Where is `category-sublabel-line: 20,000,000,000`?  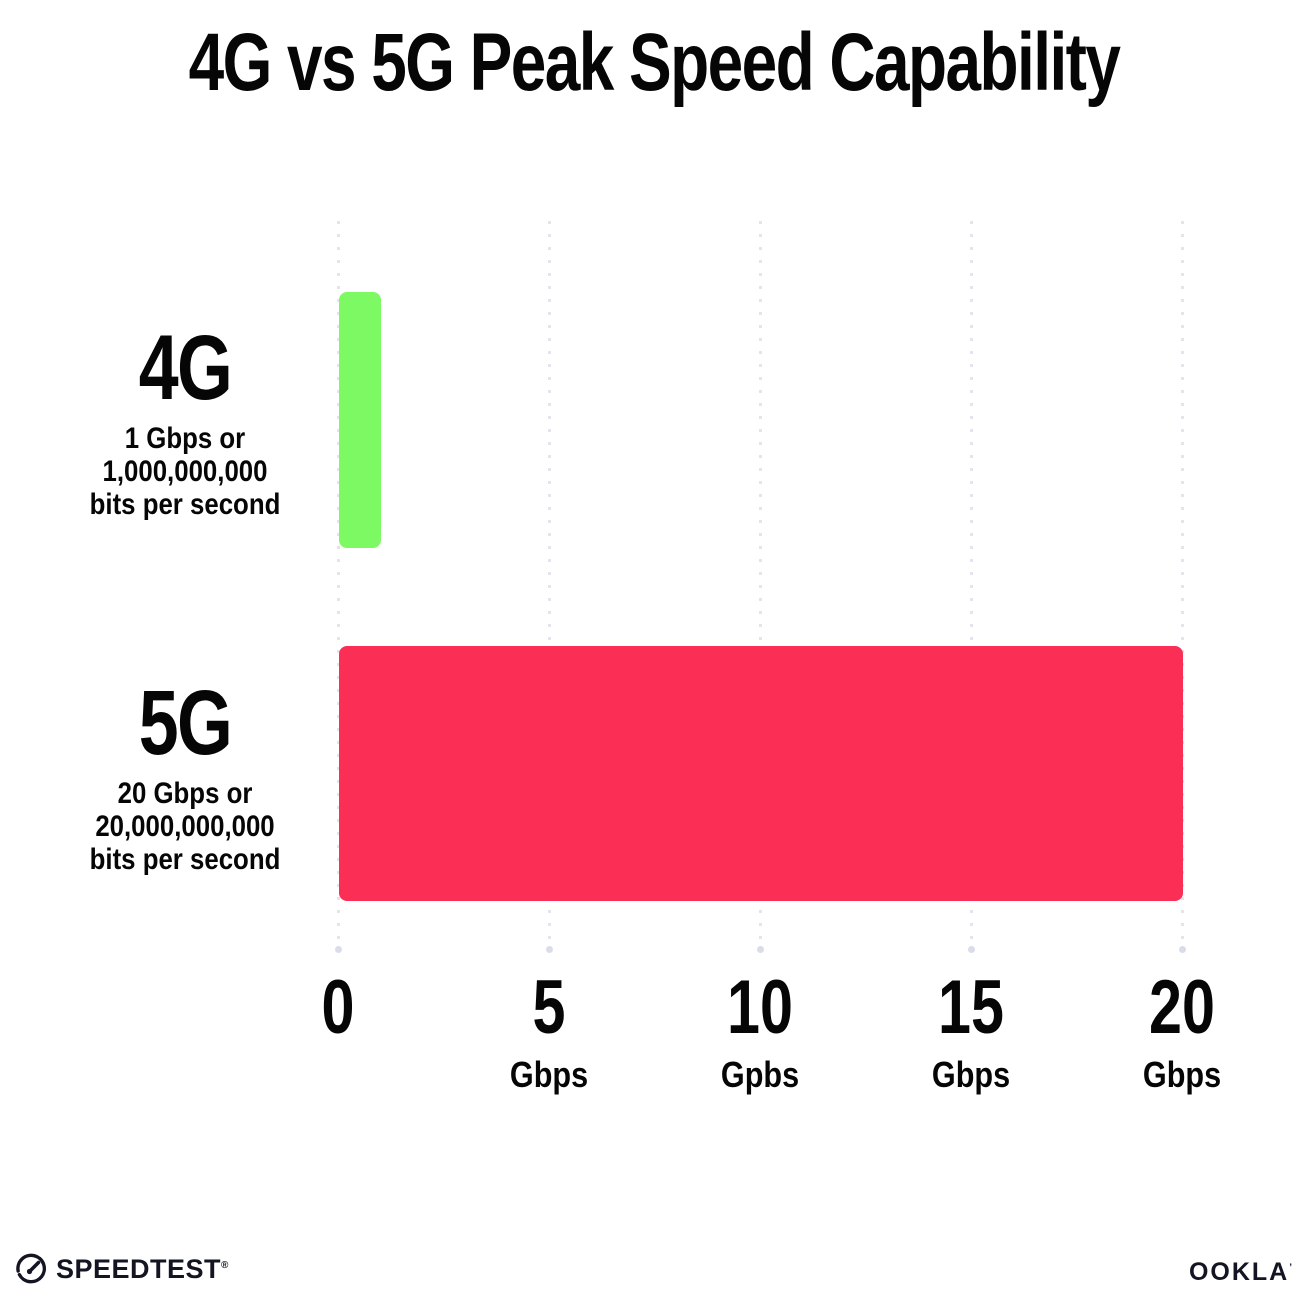 category-sublabel-line: 20,000,000,000 is located at coordinates (185, 826).